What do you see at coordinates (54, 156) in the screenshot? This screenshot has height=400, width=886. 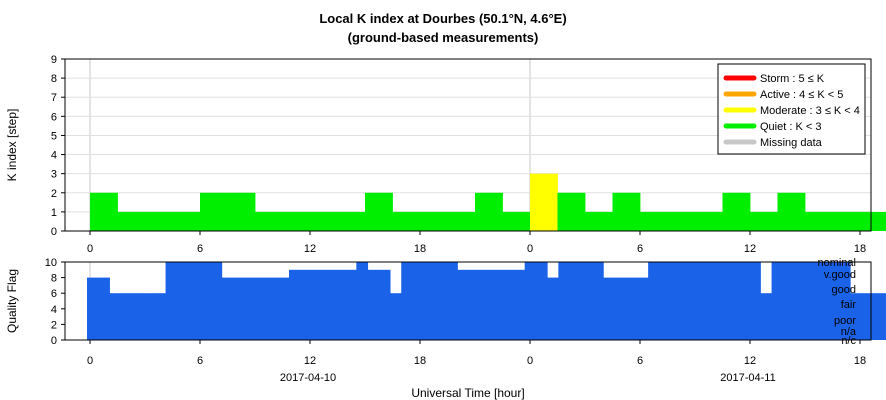 I see `k-ytick-label: 4` at bounding box center [54, 156].